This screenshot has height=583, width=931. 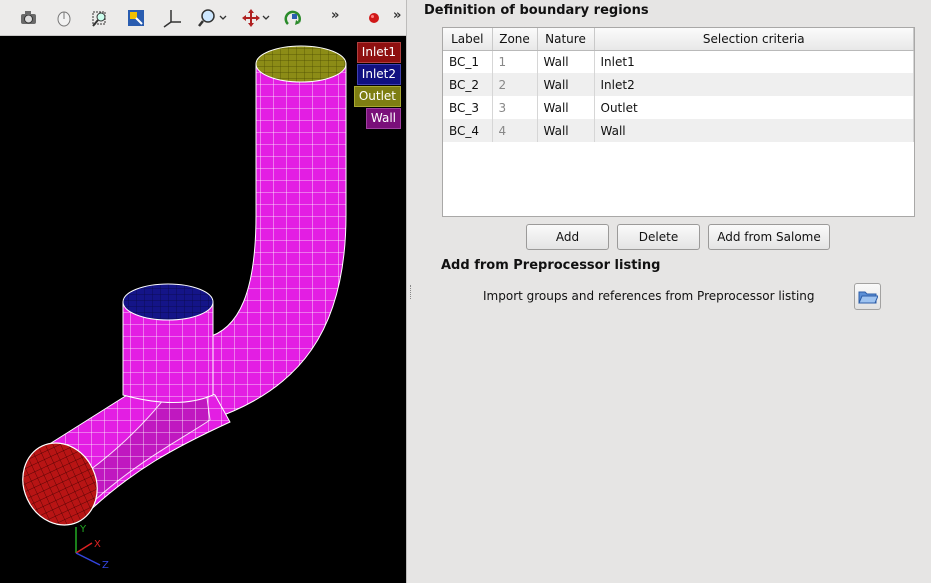 I want to click on cell-zone: 2, so click(x=515, y=84).